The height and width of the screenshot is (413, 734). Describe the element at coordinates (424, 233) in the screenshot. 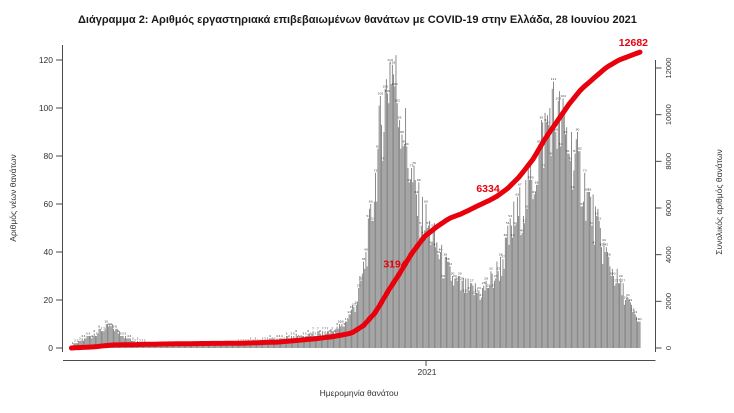

I see `bar-value-label: 47` at that location.